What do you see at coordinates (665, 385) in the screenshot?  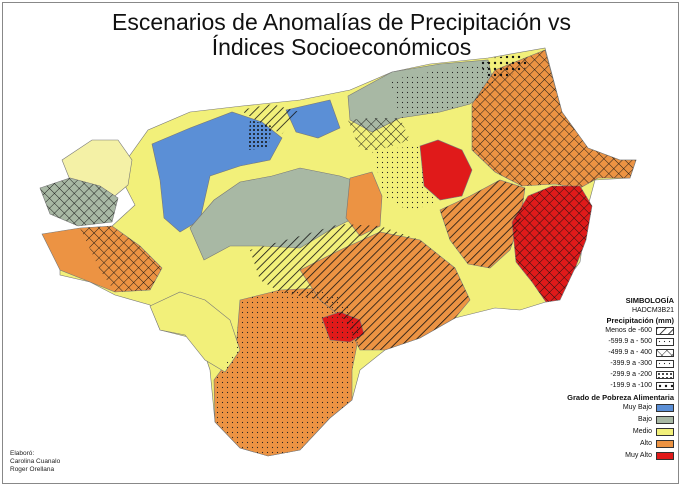 I see `dots-coarse-swatch` at bounding box center [665, 385].